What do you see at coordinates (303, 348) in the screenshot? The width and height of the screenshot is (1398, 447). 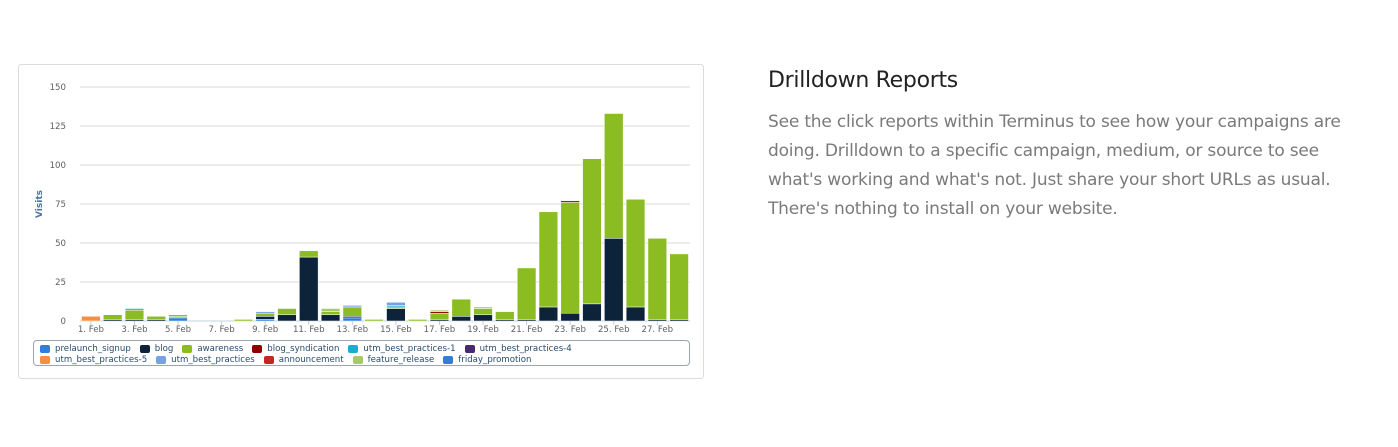 I see `legend-label: blog_syndication` at bounding box center [303, 348].